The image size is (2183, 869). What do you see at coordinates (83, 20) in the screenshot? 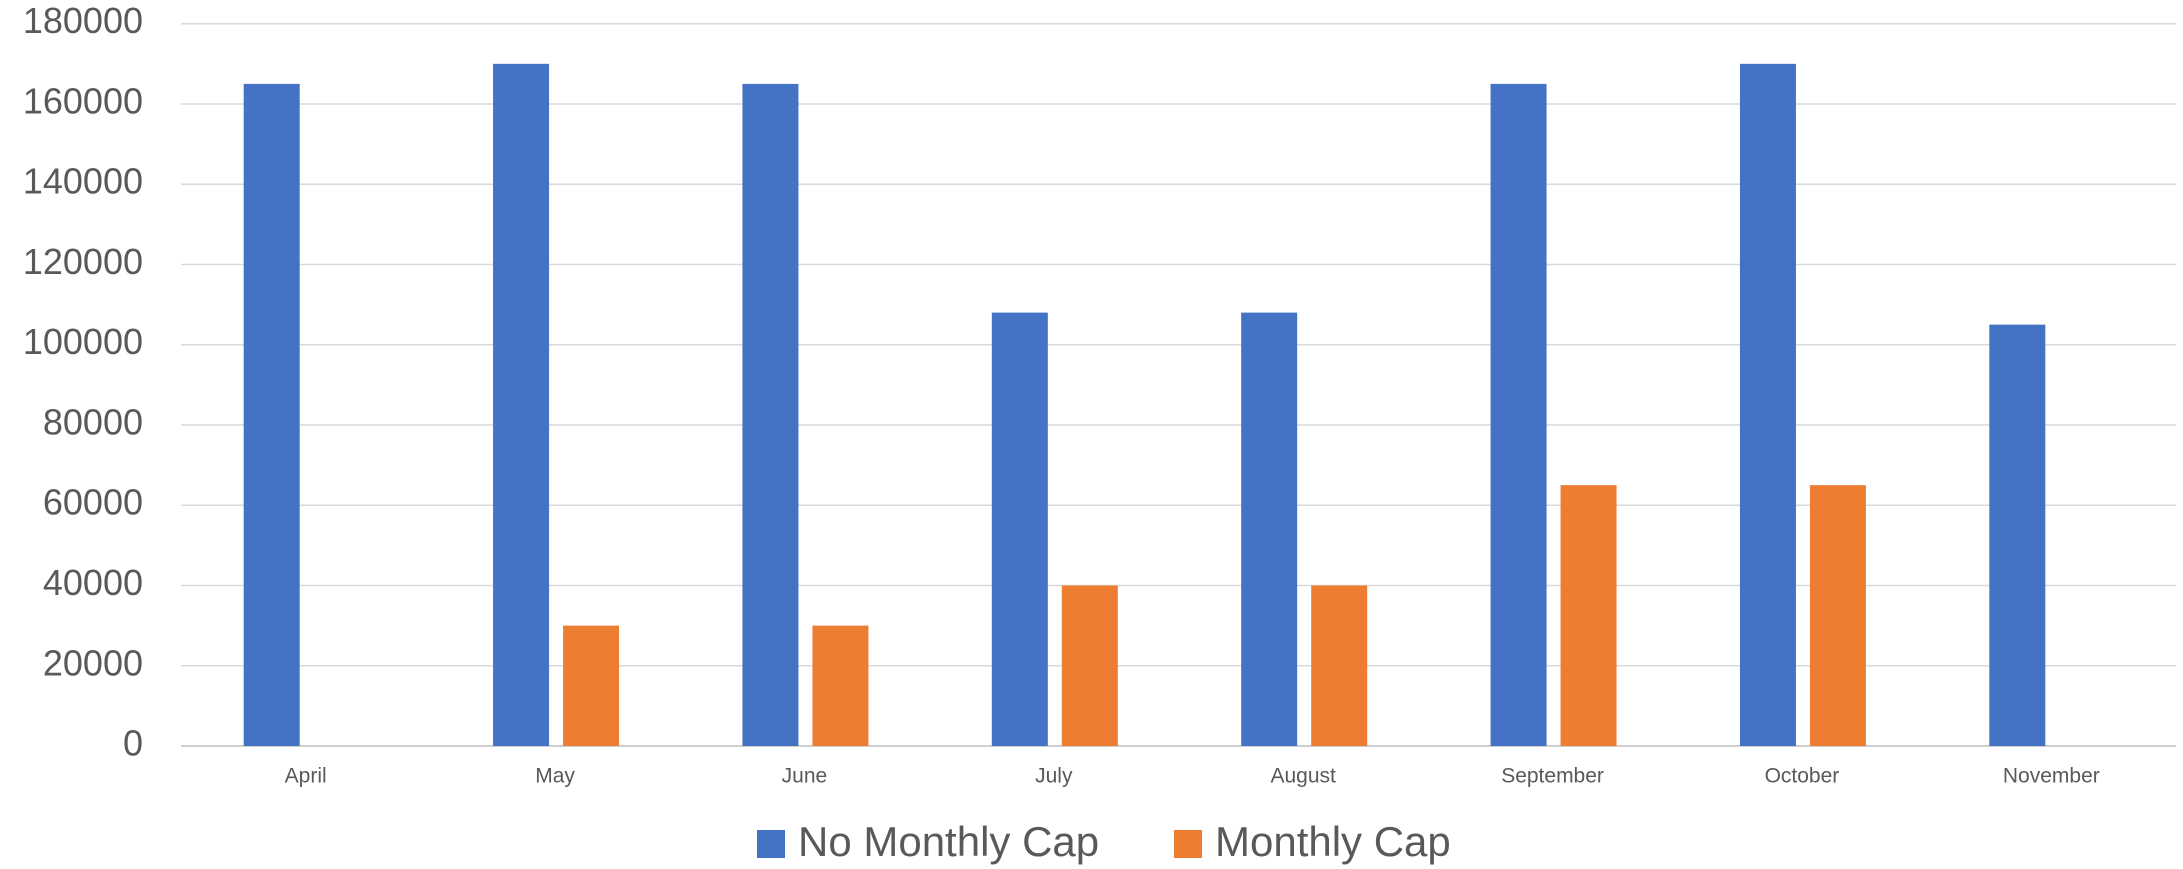
I see `y-tick-label: 180000` at bounding box center [83, 20].